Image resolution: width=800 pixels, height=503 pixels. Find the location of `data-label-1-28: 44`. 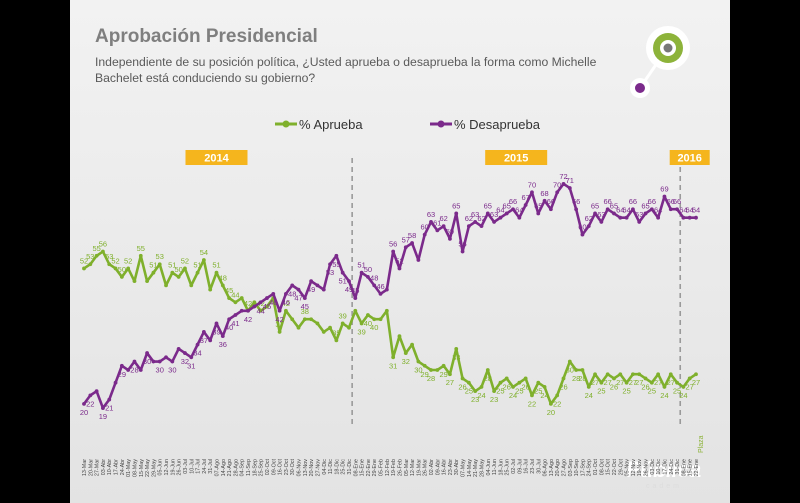

data-label-1-28: 44 is located at coordinates (260, 310).